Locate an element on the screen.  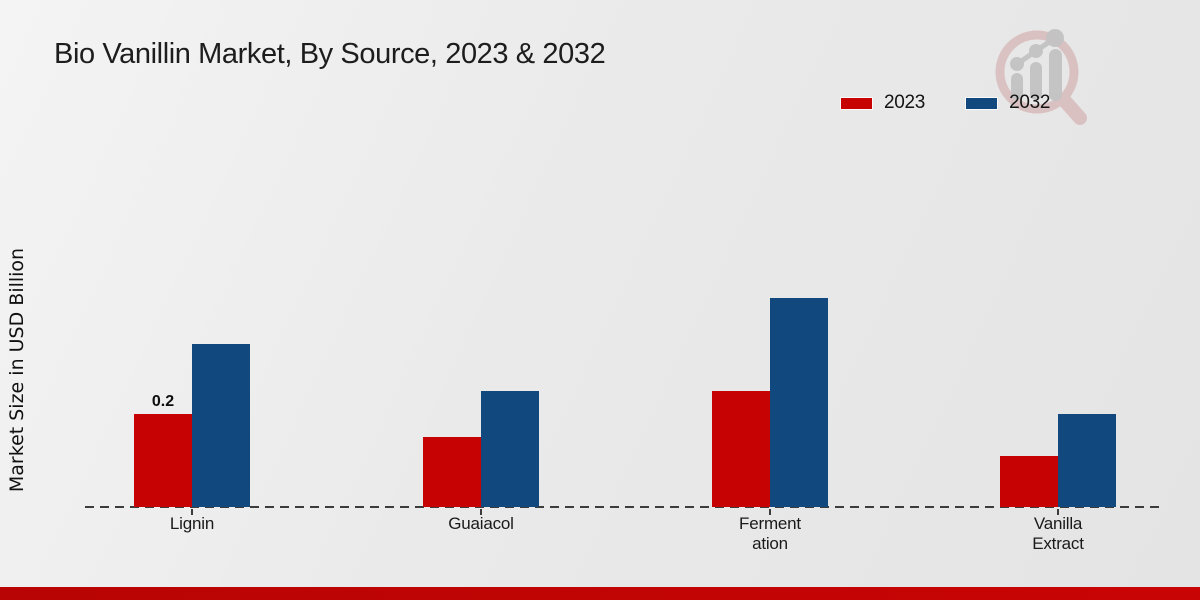
legend-swatch-2032 is located at coordinates (982, 103).